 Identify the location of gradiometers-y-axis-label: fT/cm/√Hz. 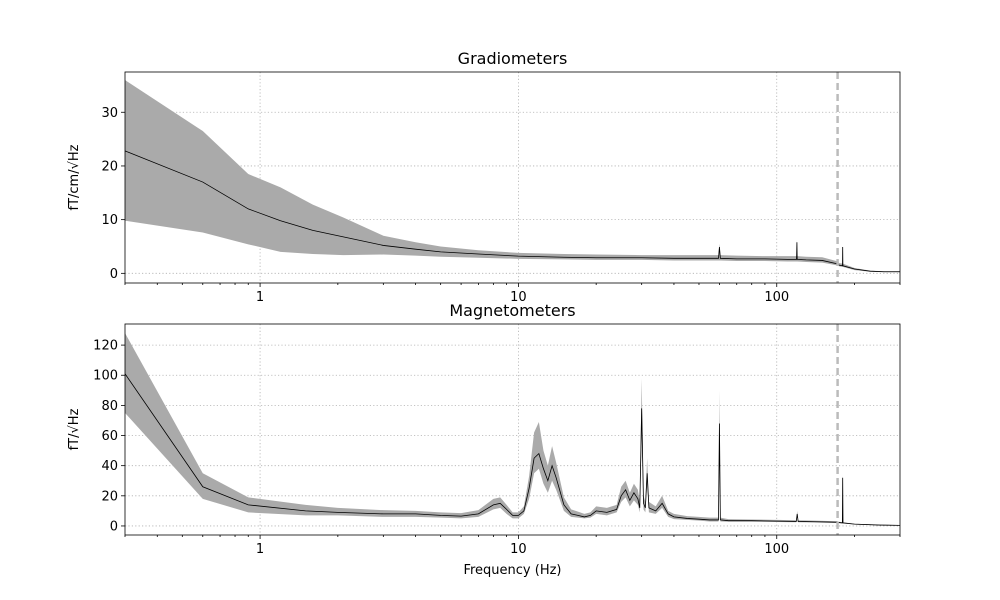
(74, 177).